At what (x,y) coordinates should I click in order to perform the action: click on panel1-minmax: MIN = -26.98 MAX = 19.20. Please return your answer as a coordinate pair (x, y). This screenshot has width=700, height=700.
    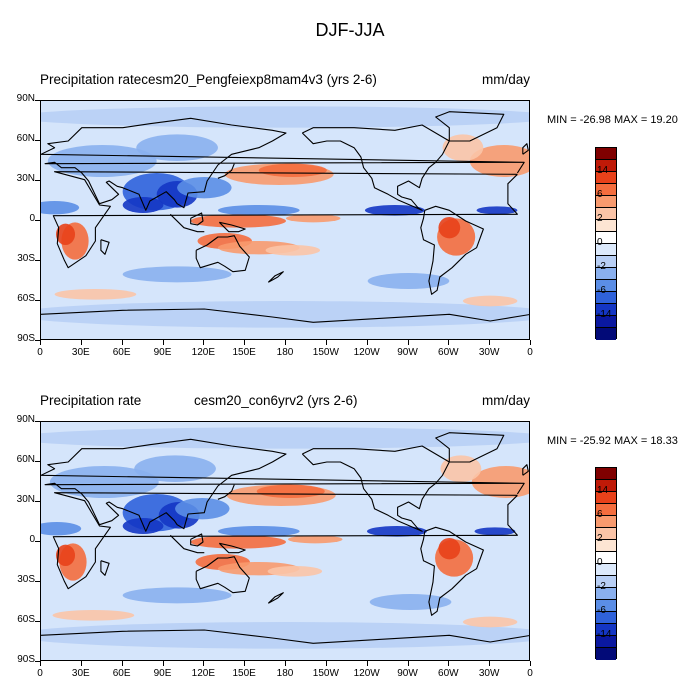
    Looking at the image, I should click on (612, 120).